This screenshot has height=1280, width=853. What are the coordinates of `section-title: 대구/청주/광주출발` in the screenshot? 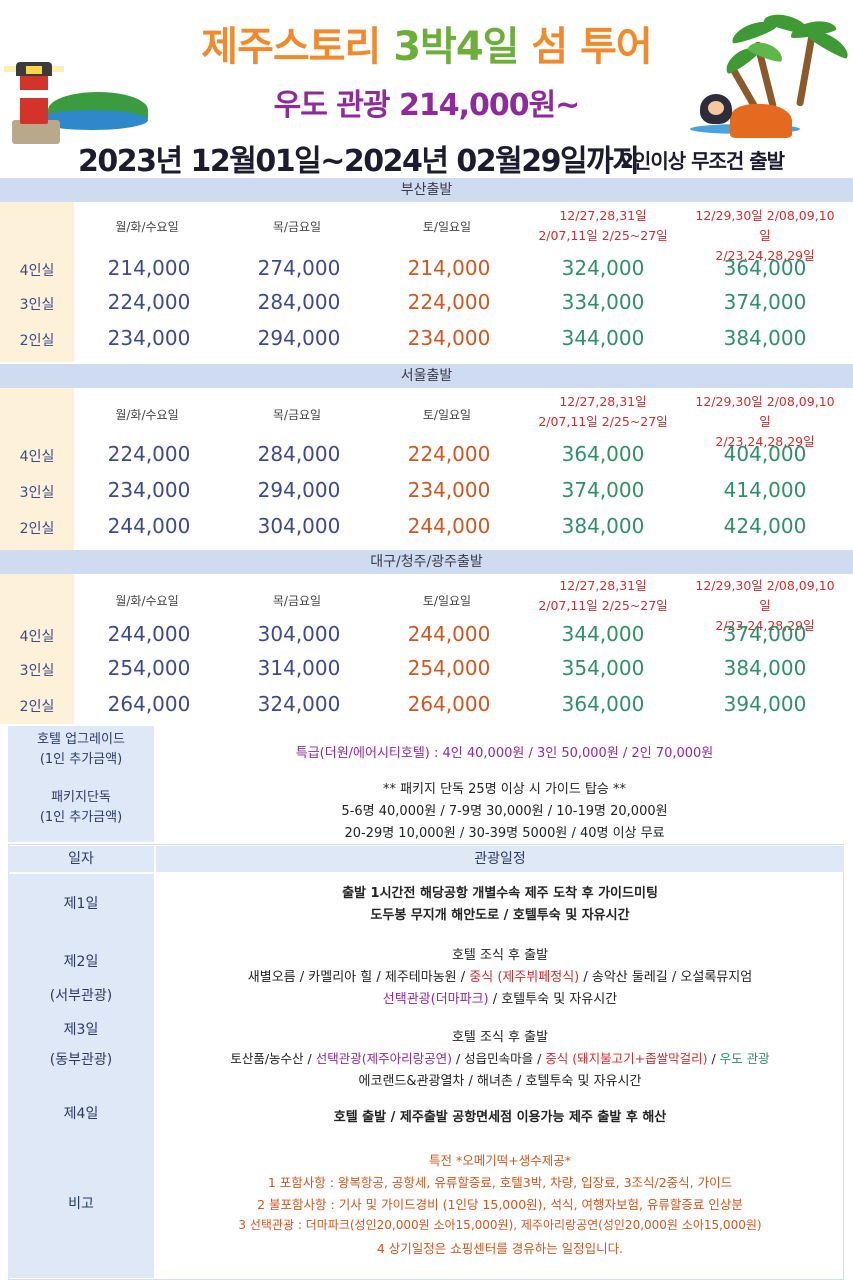 It's located at (426, 562).